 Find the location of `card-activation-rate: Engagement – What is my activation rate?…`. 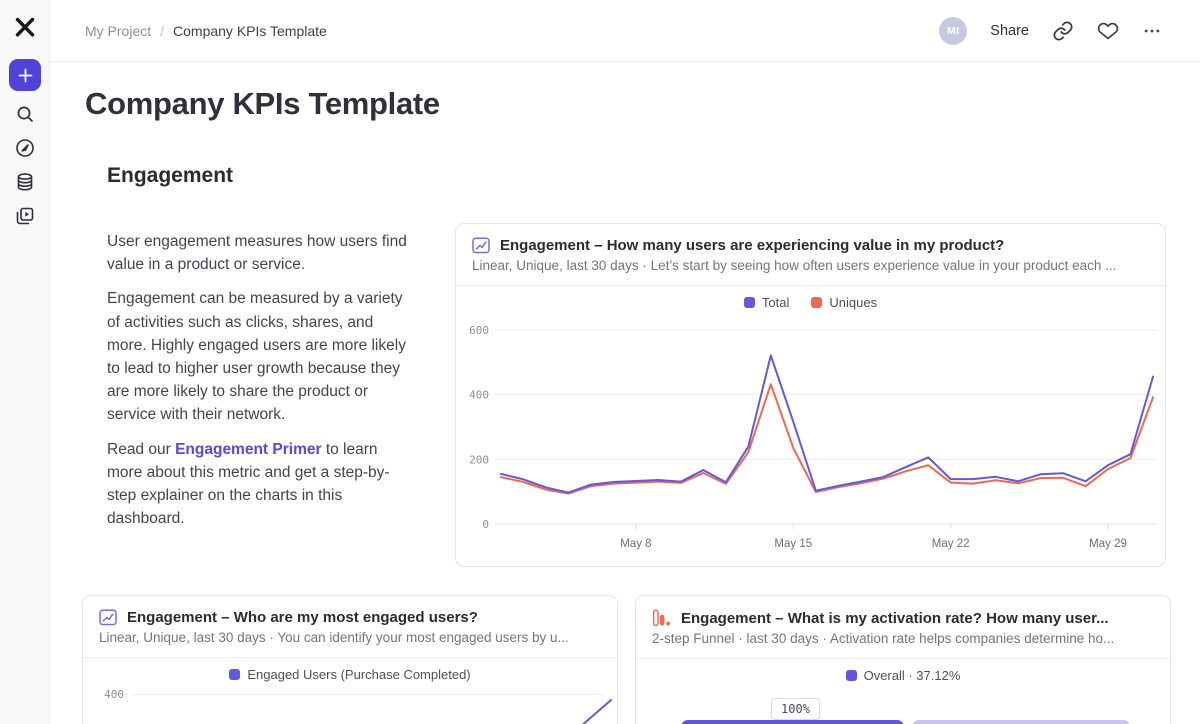

card-activation-rate: Engagement – What is my activation rate?… is located at coordinates (903, 659).